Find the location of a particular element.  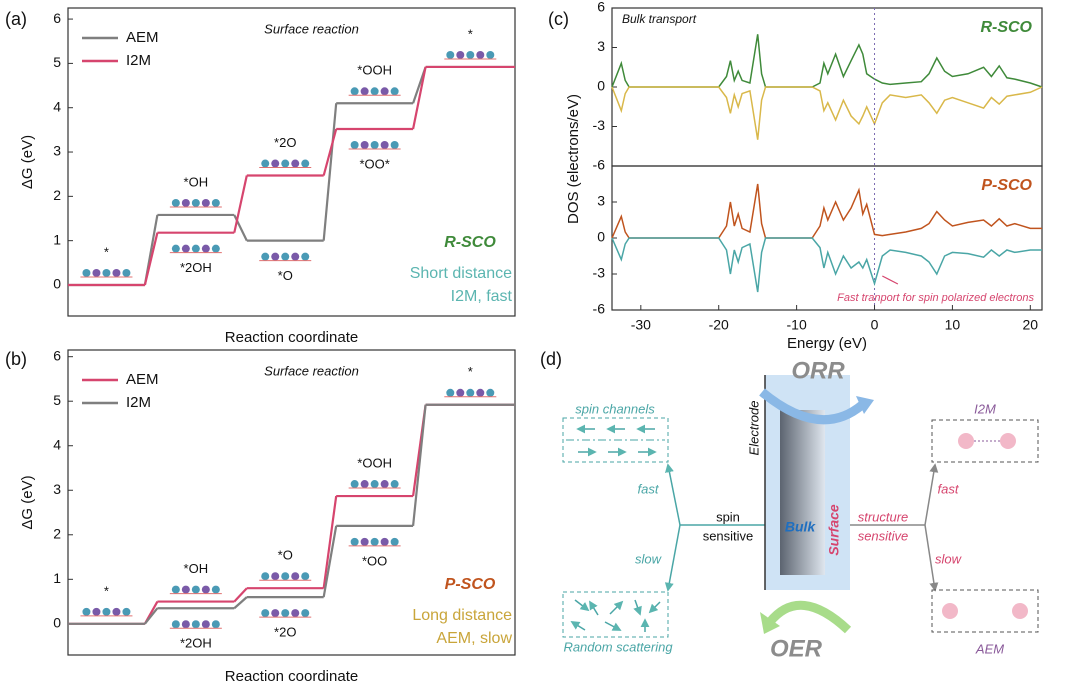

y-tick-label: -3 is located at coordinates (599, 273).